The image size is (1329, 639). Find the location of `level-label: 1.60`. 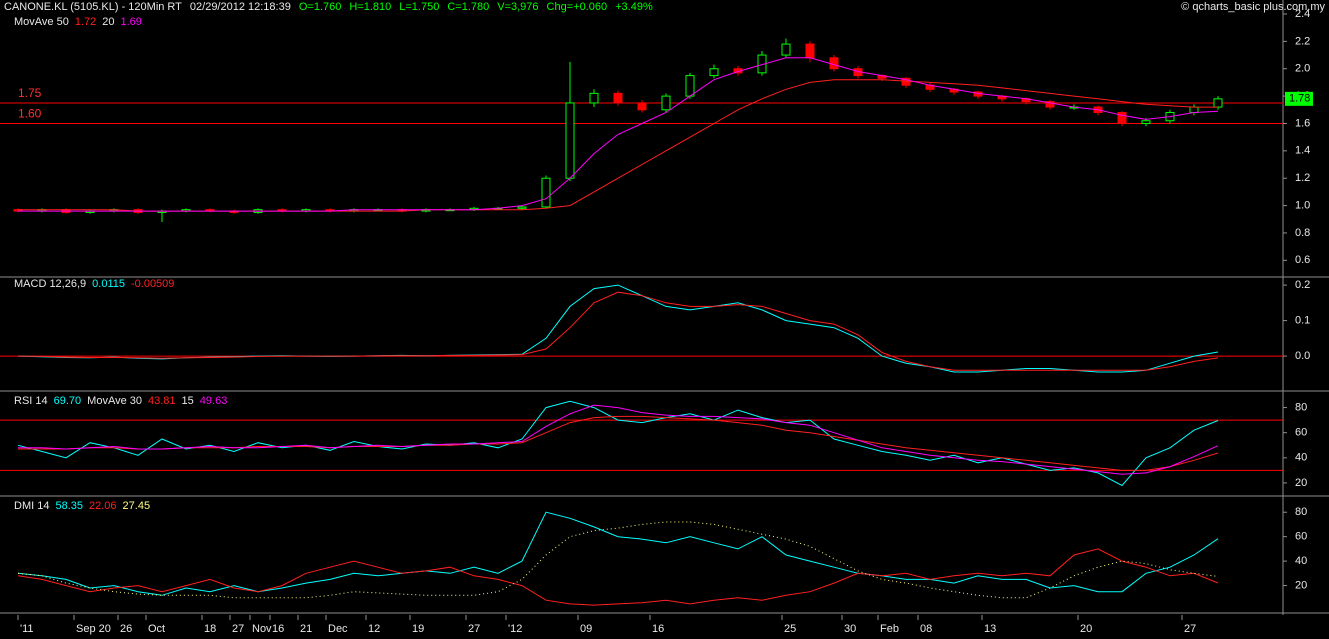

level-label: 1.60 is located at coordinates (30, 114).